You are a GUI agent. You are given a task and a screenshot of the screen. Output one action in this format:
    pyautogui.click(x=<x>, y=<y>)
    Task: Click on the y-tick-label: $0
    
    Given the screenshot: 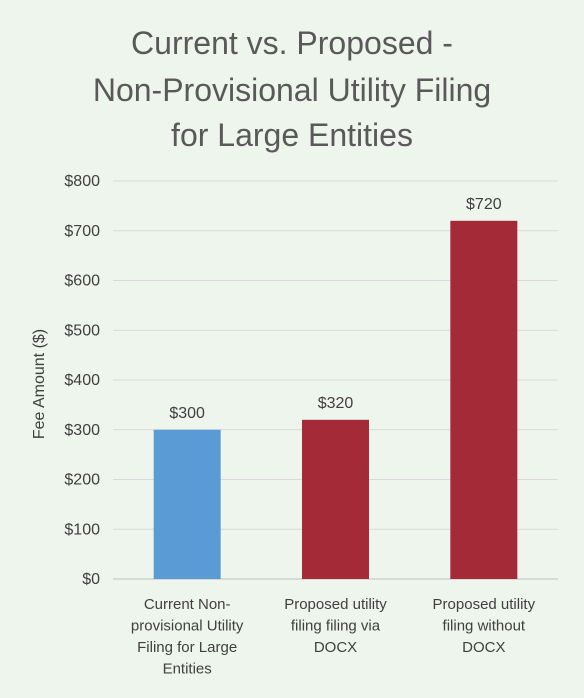 What is the action you would take?
    pyautogui.click(x=91, y=579)
    